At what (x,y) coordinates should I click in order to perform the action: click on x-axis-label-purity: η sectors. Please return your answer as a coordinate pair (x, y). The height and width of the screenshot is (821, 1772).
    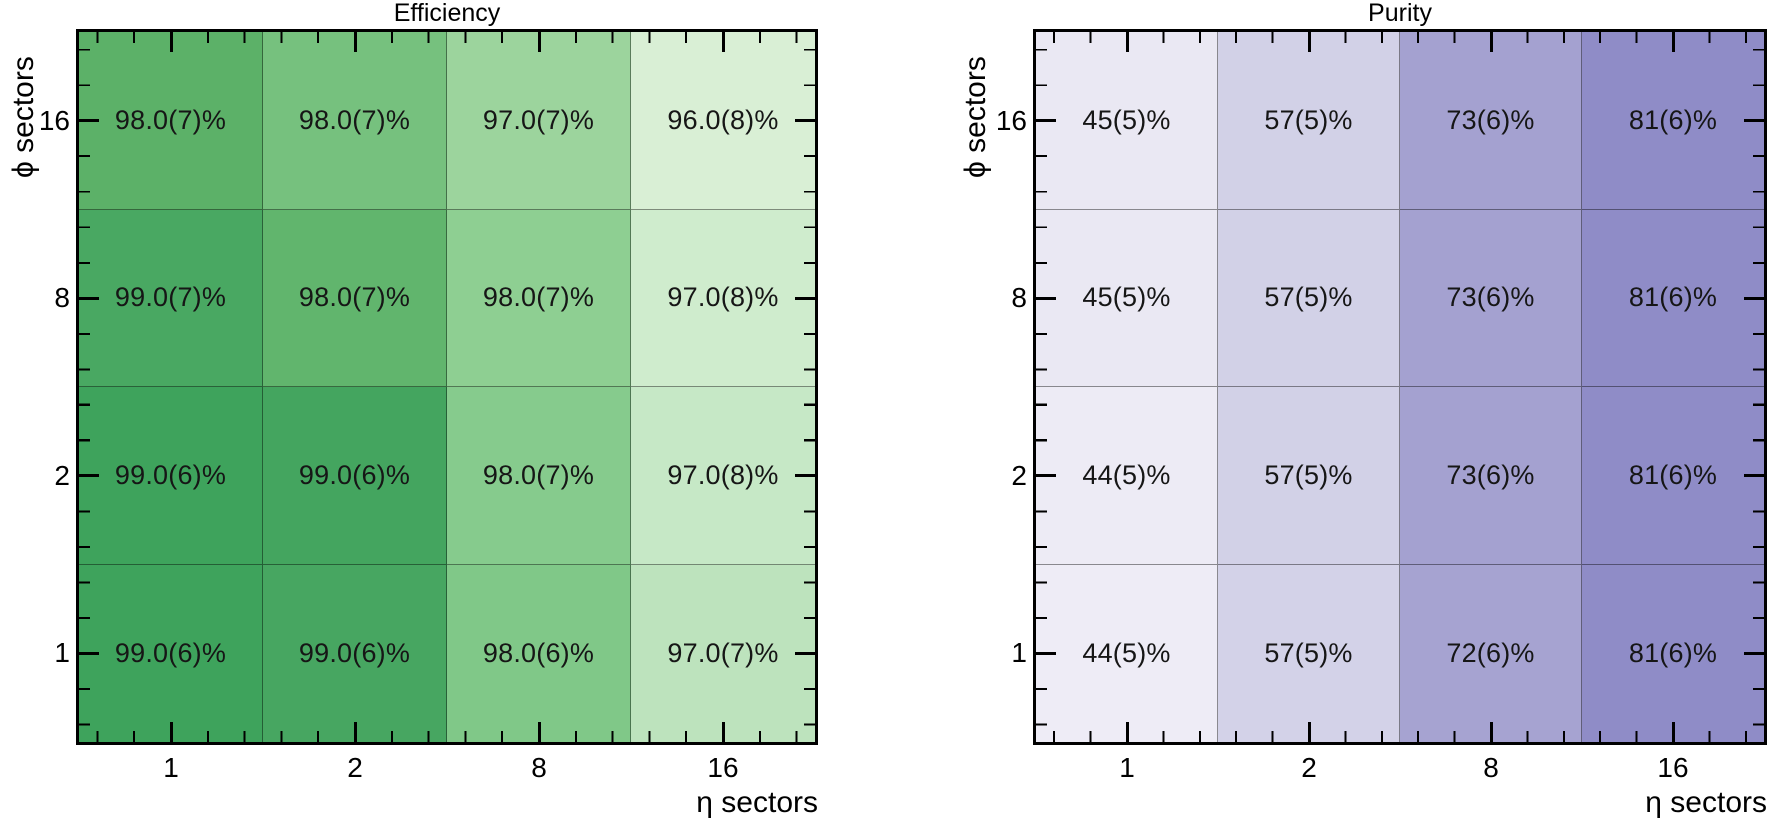
    Looking at the image, I should click on (1706, 802).